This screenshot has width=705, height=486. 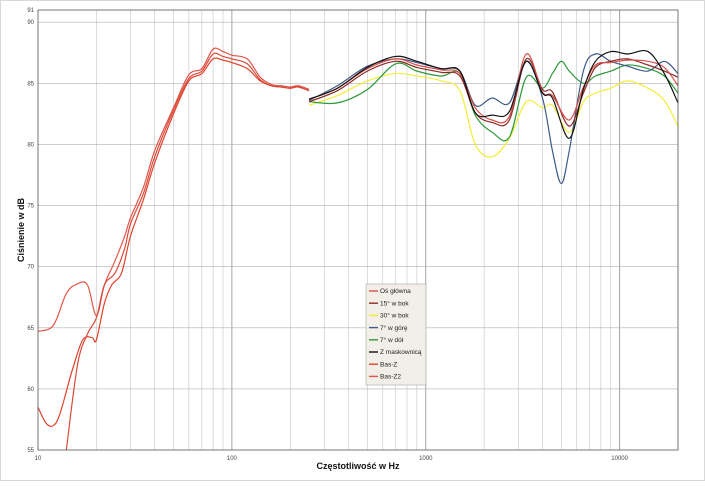 What do you see at coordinates (38, 459) in the screenshot?
I see `x-tick-label: 10` at bounding box center [38, 459].